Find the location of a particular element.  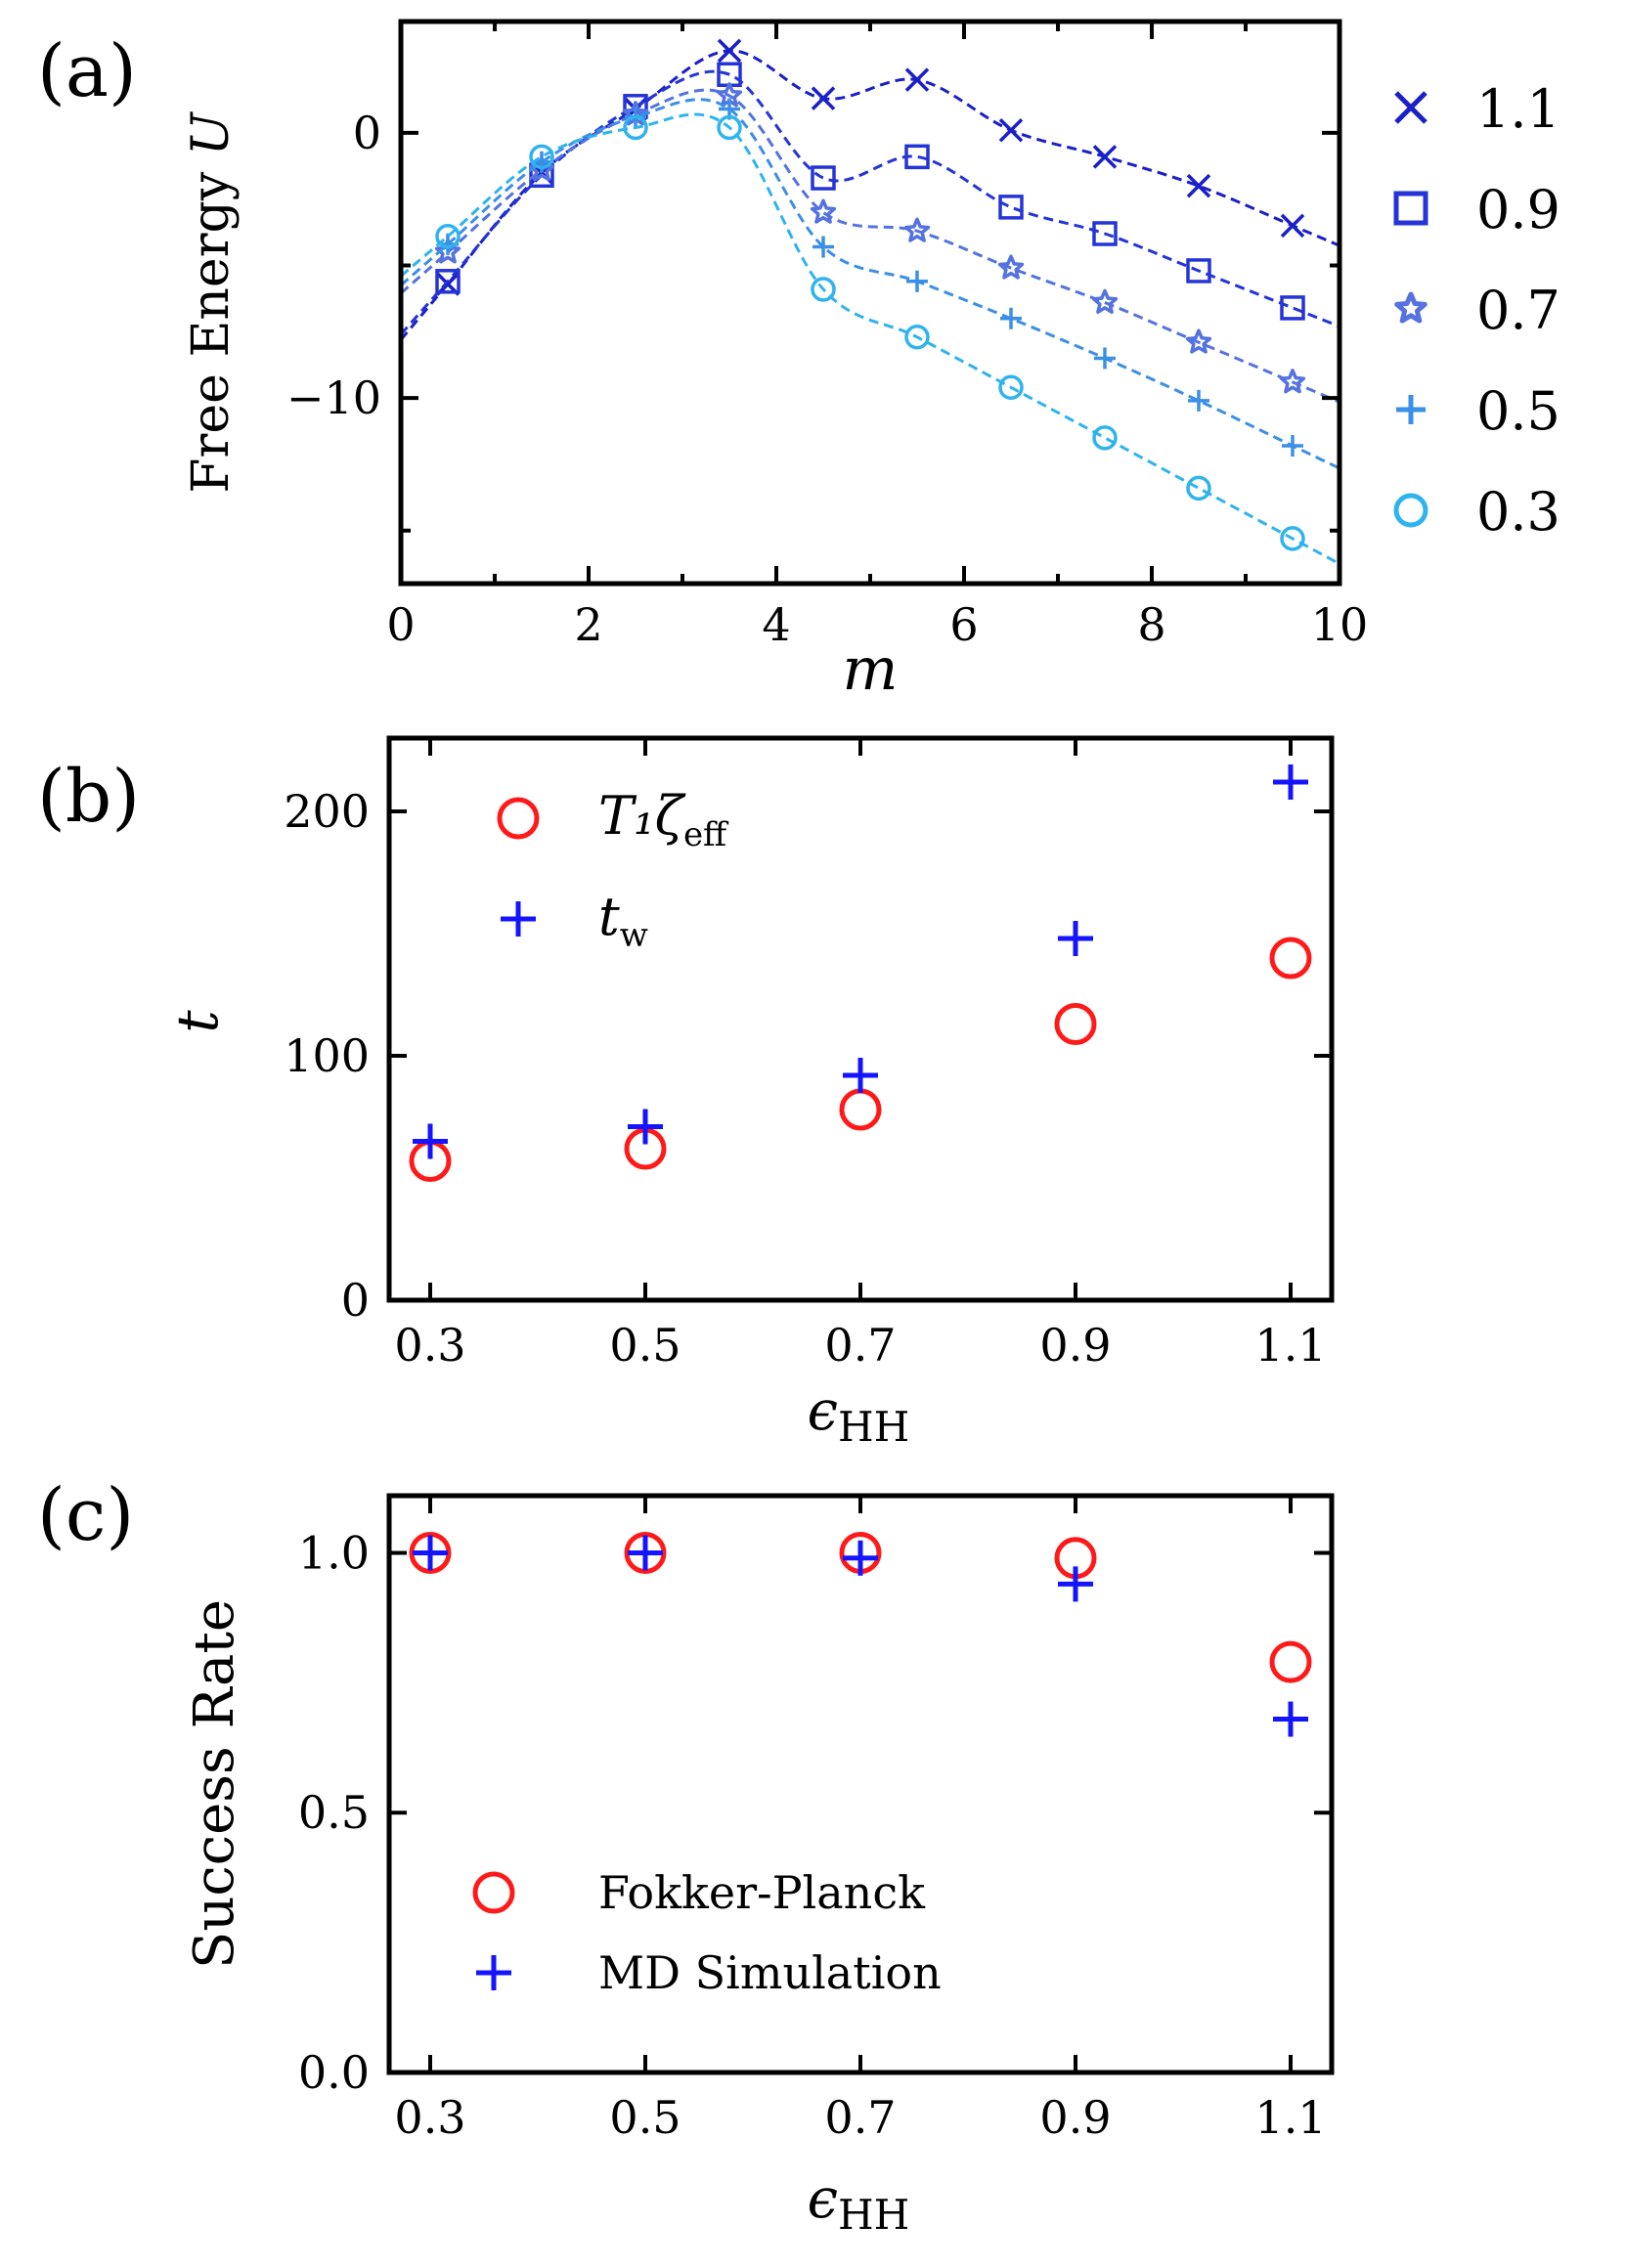

x-tick-label: 6 is located at coordinates (963, 624).